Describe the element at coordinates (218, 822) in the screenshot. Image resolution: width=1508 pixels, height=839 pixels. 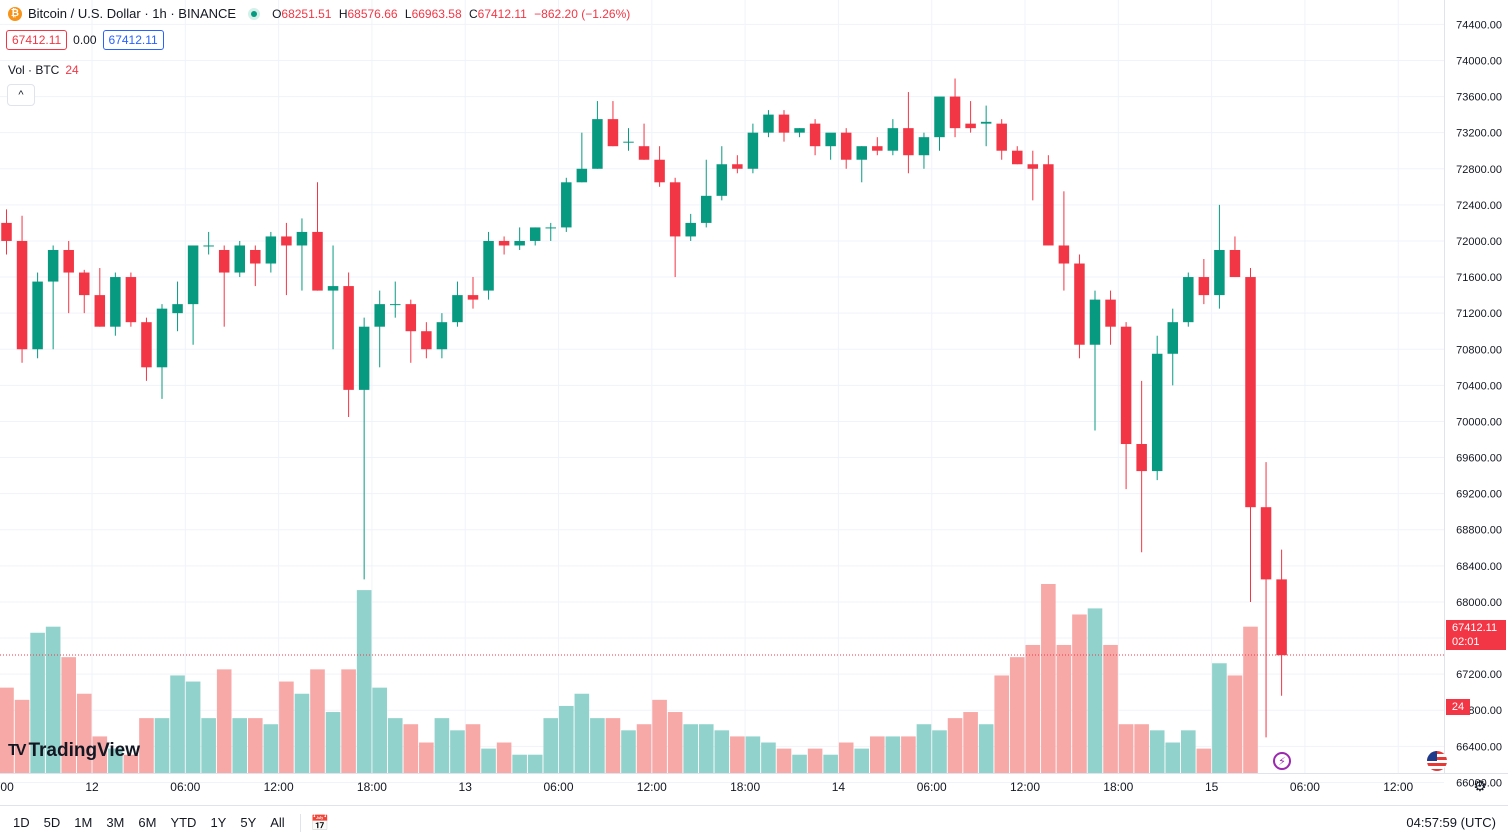
I see `timeframe-1y: 1Y` at that location.